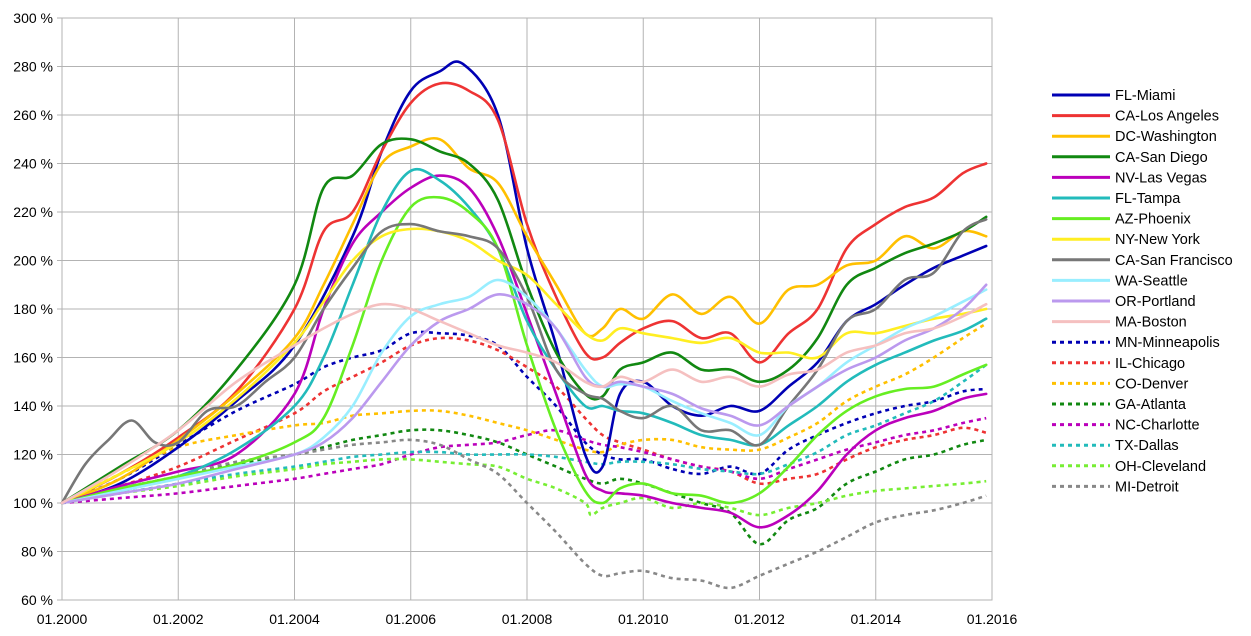 This screenshot has width=1251, height=636. What do you see at coordinates (643, 619) in the screenshot?
I see `x-tick-label: 01.2010` at bounding box center [643, 619].